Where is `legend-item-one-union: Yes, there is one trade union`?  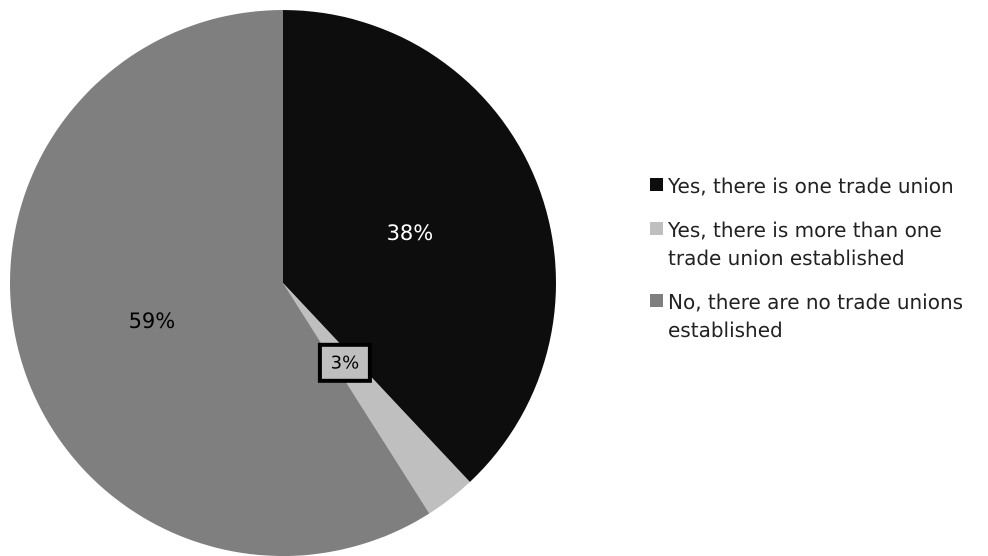 legend-item-one-union: Yes, there is one trade union is located at coordinates (819, 186).